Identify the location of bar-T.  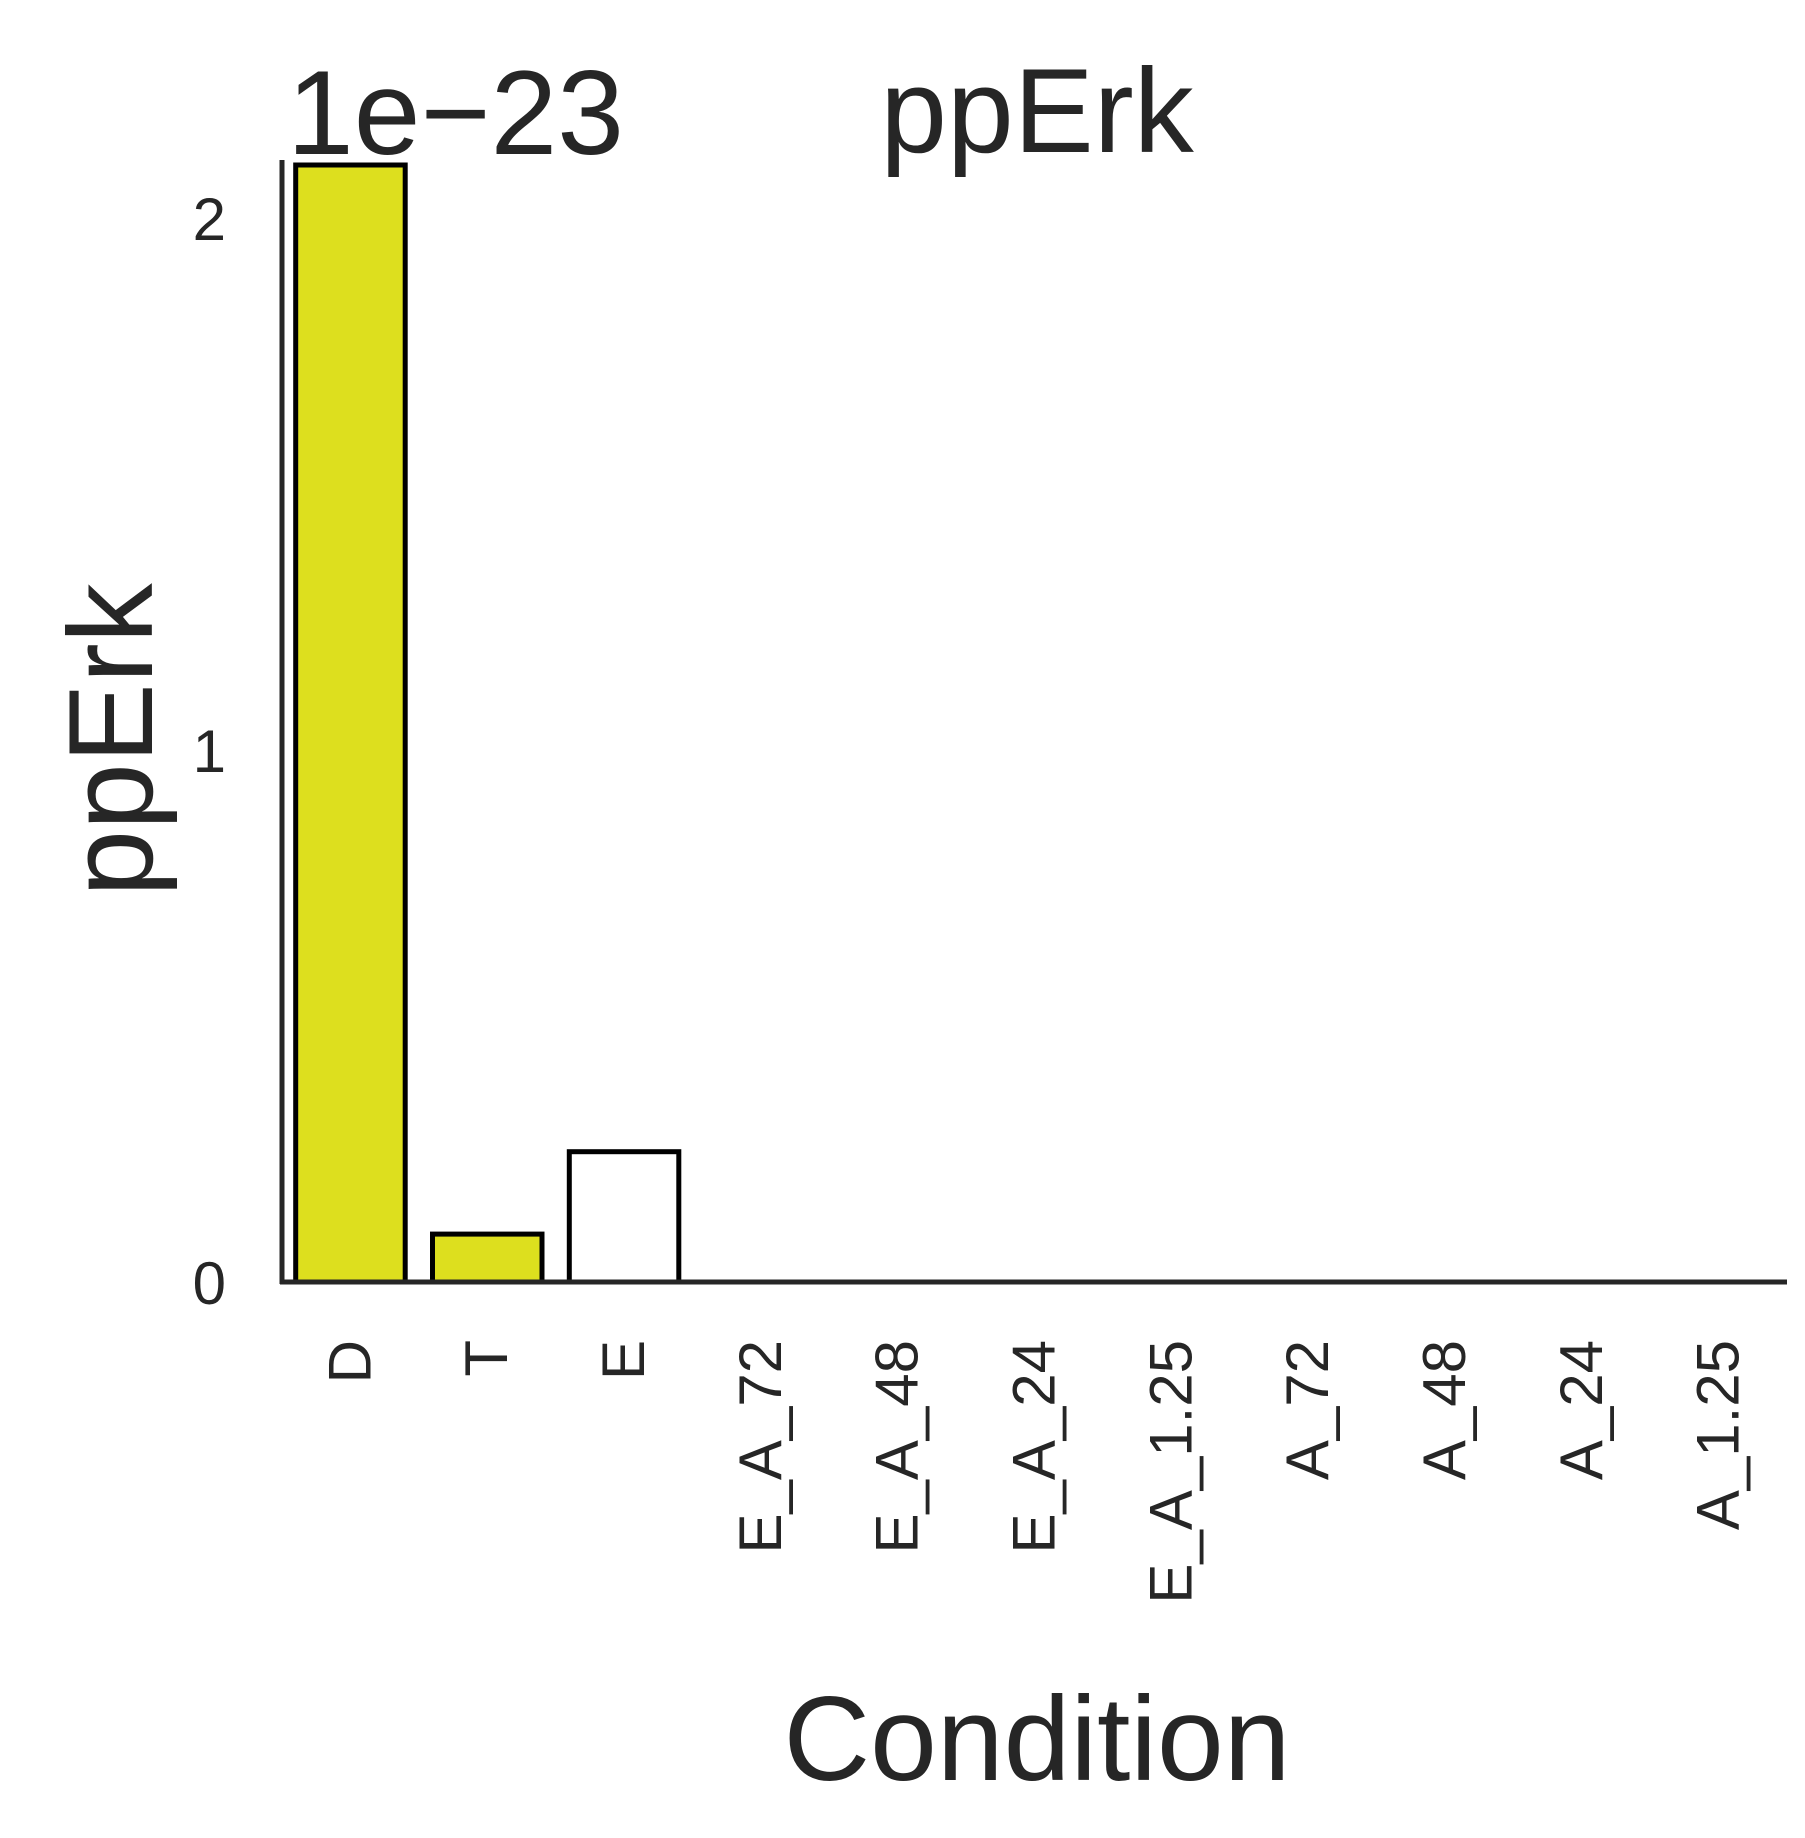
(487, 1258).